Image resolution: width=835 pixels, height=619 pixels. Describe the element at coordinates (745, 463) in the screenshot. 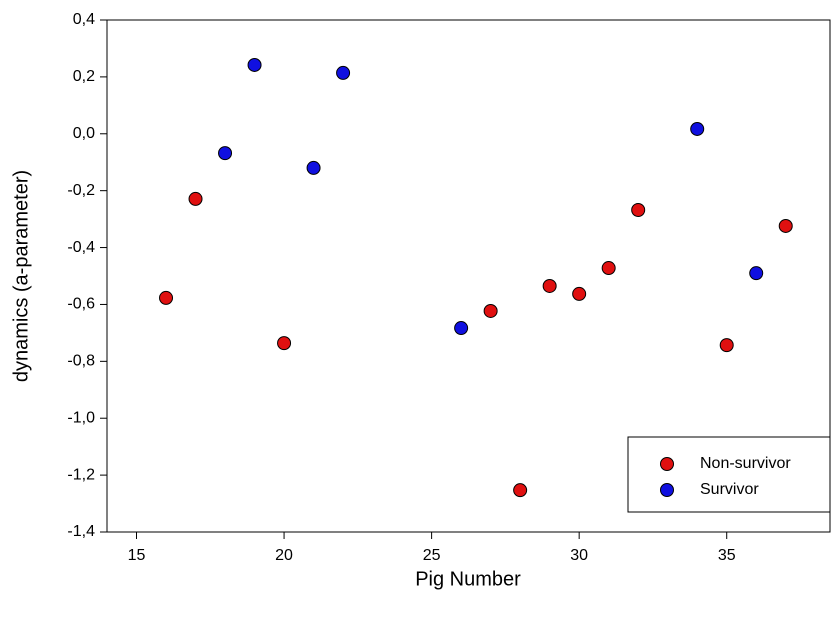

I see `legend-label: Non-survivor` at that location.